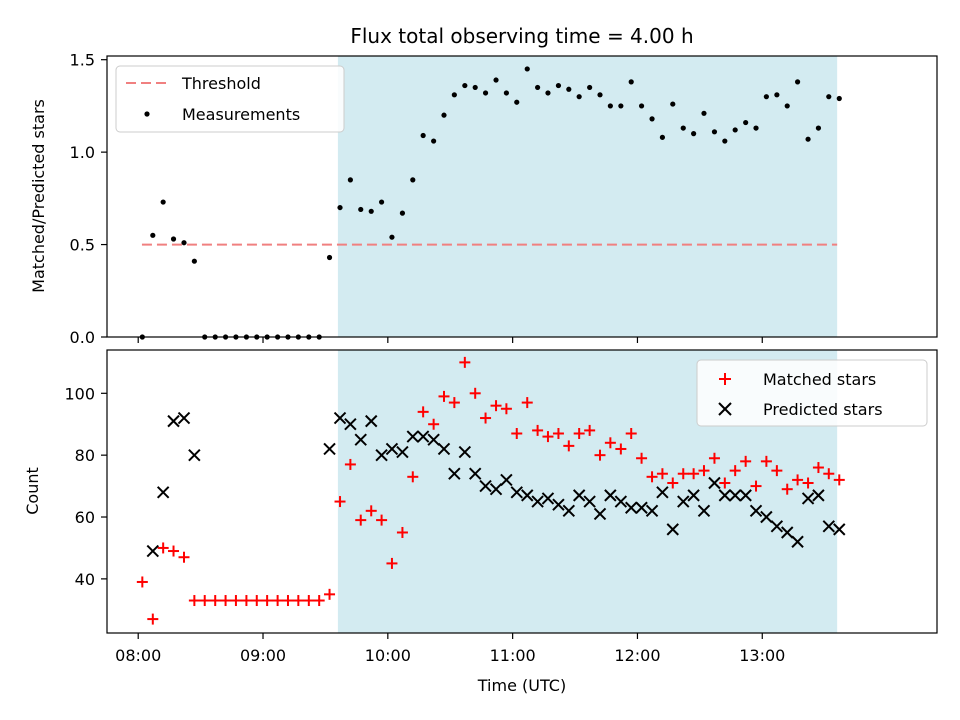 The height and width of the screenshot is (720, 960). I want to click on top-y-tick-label: 0.5, so click(82, 245).